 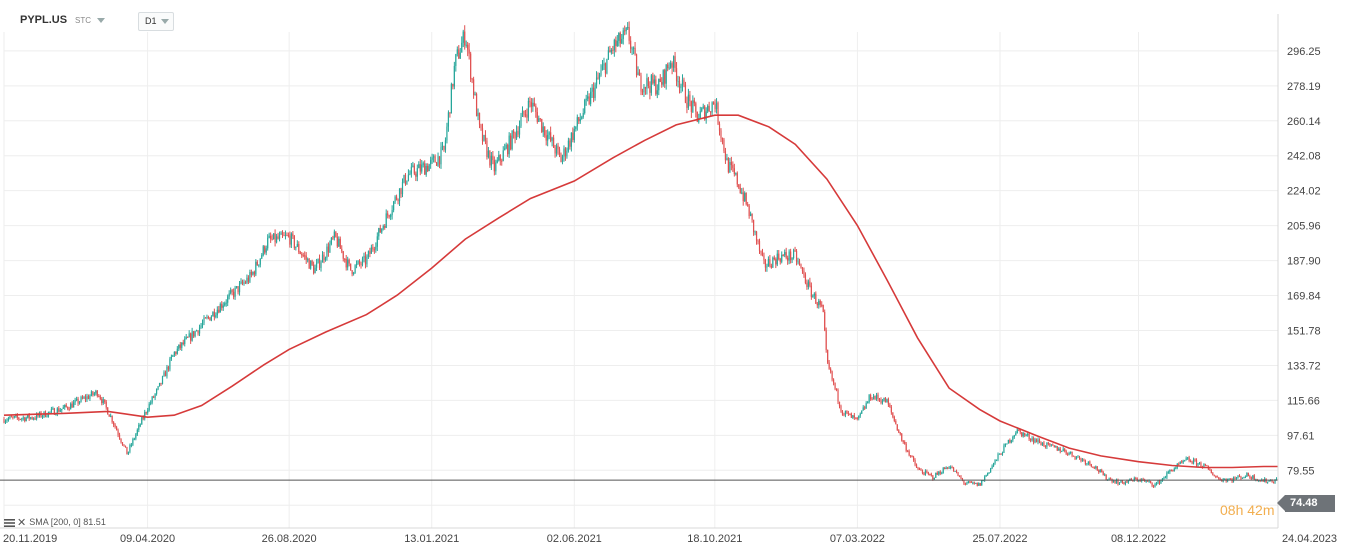 I want to click on symbol-type-chevron-down-icon, so click(x=101, y=20).